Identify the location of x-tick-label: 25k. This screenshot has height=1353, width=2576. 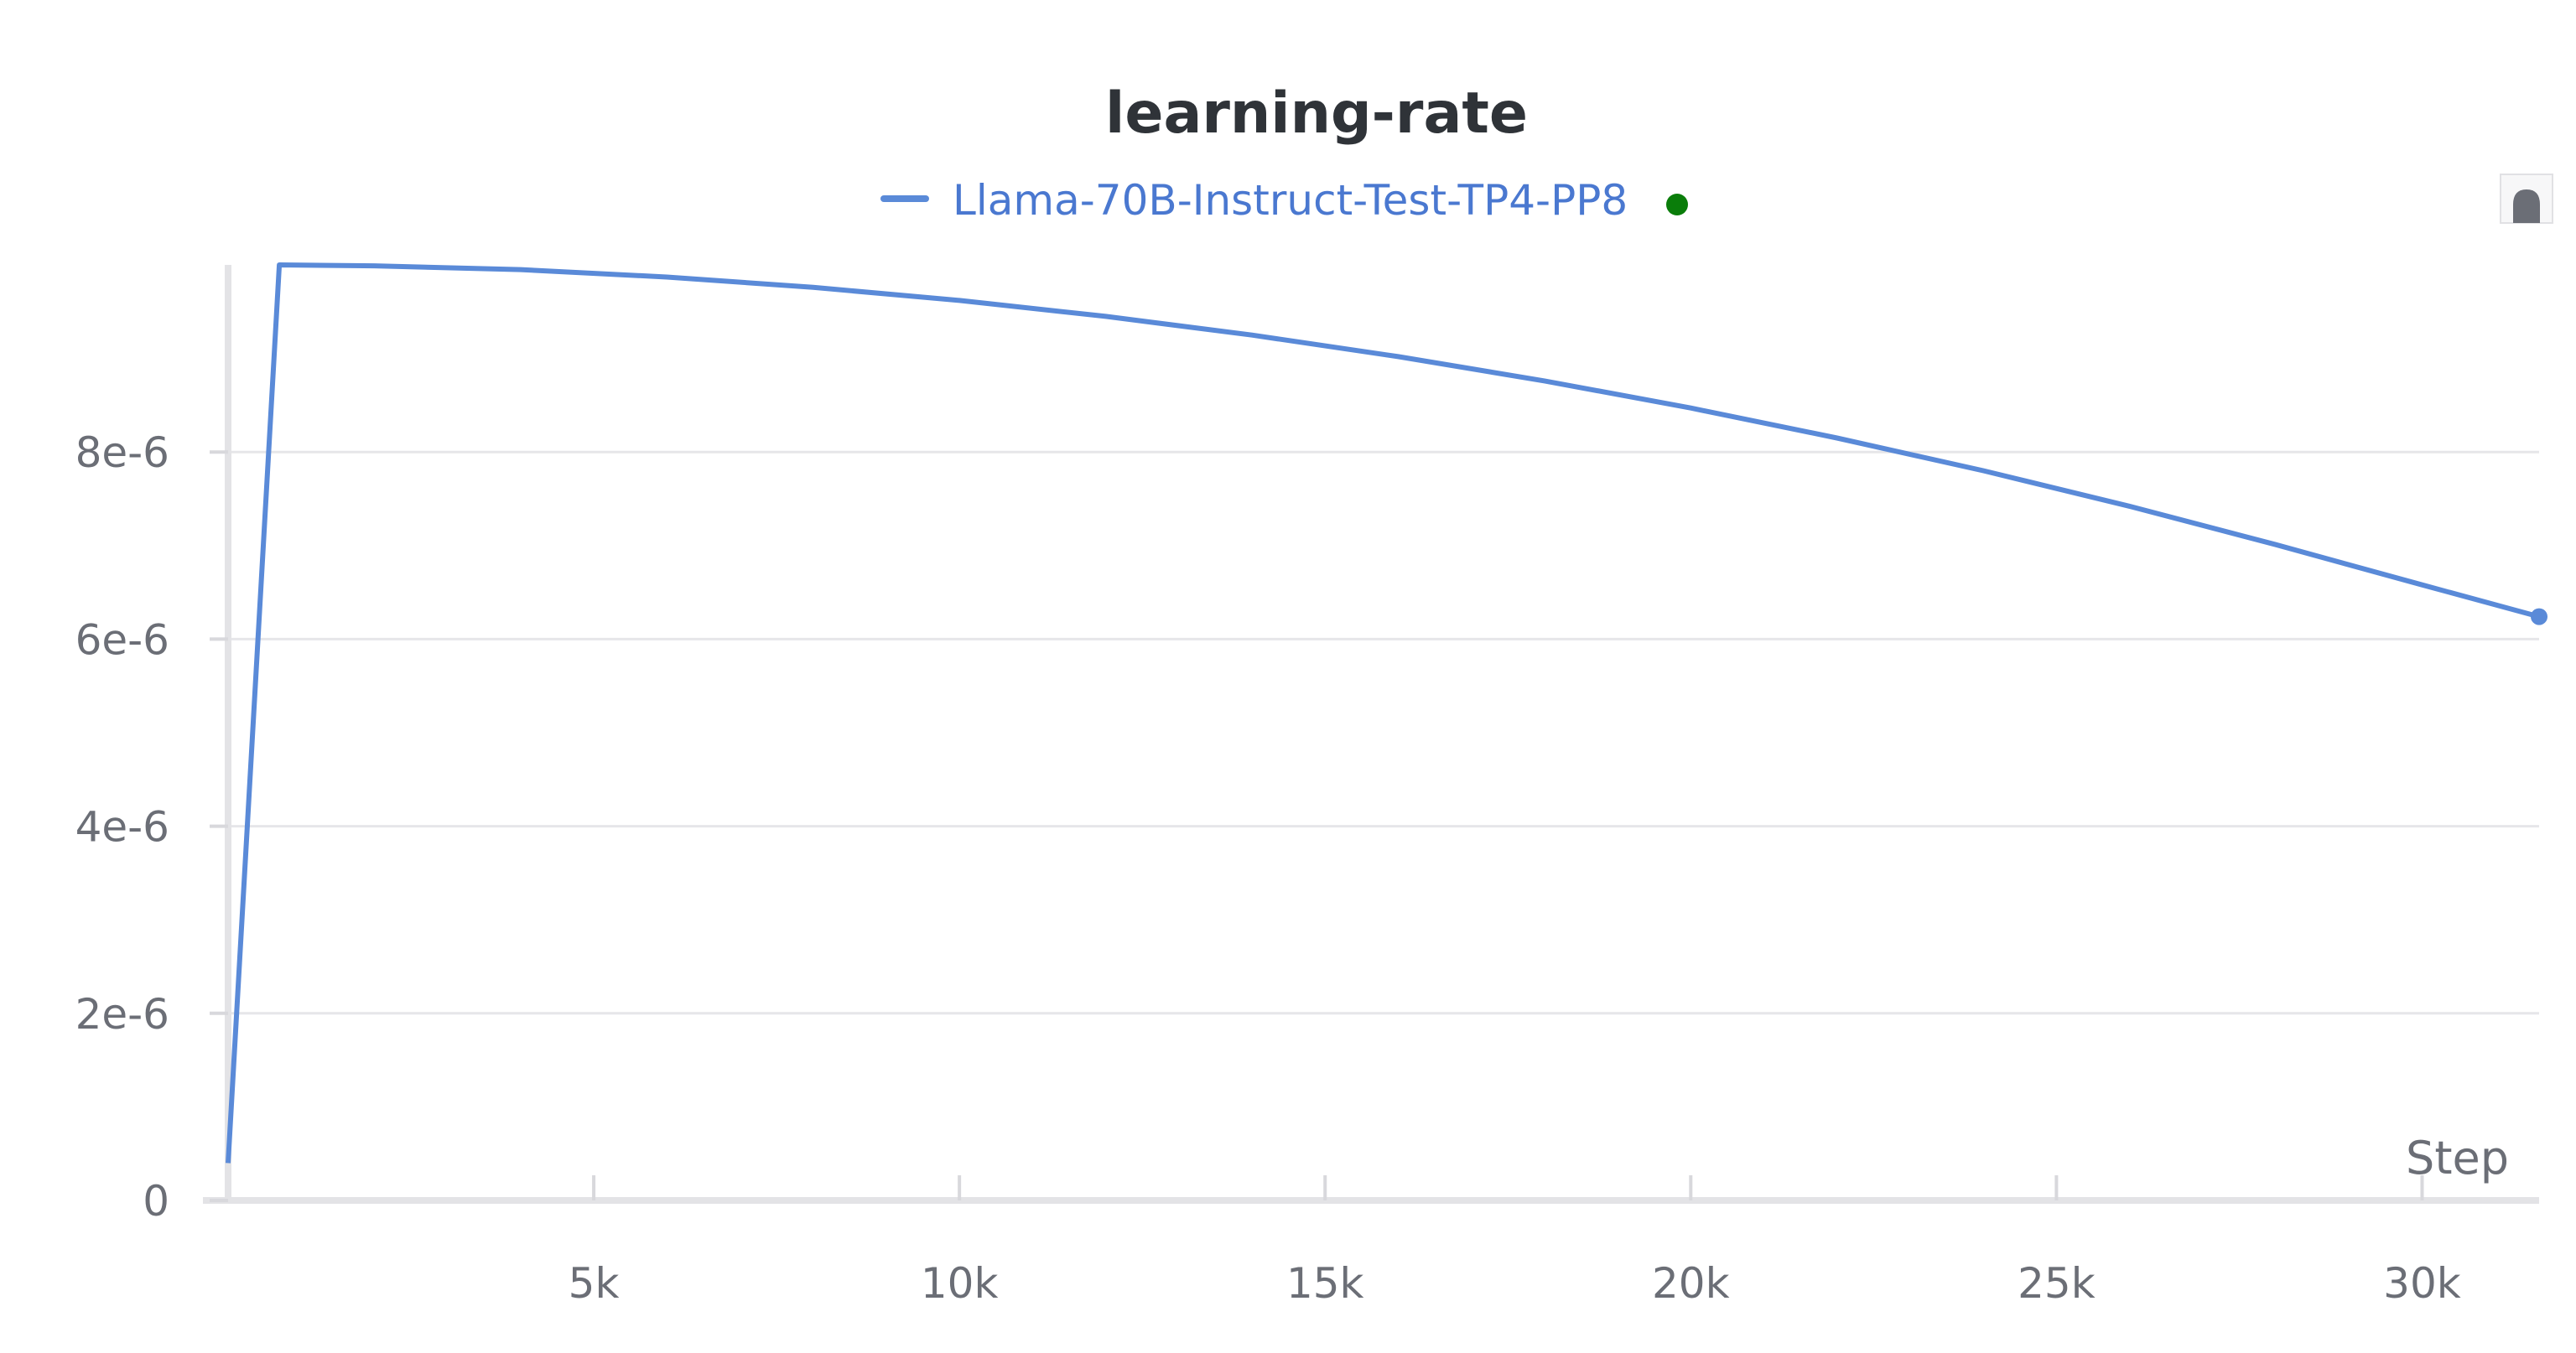
(2057, 1283).